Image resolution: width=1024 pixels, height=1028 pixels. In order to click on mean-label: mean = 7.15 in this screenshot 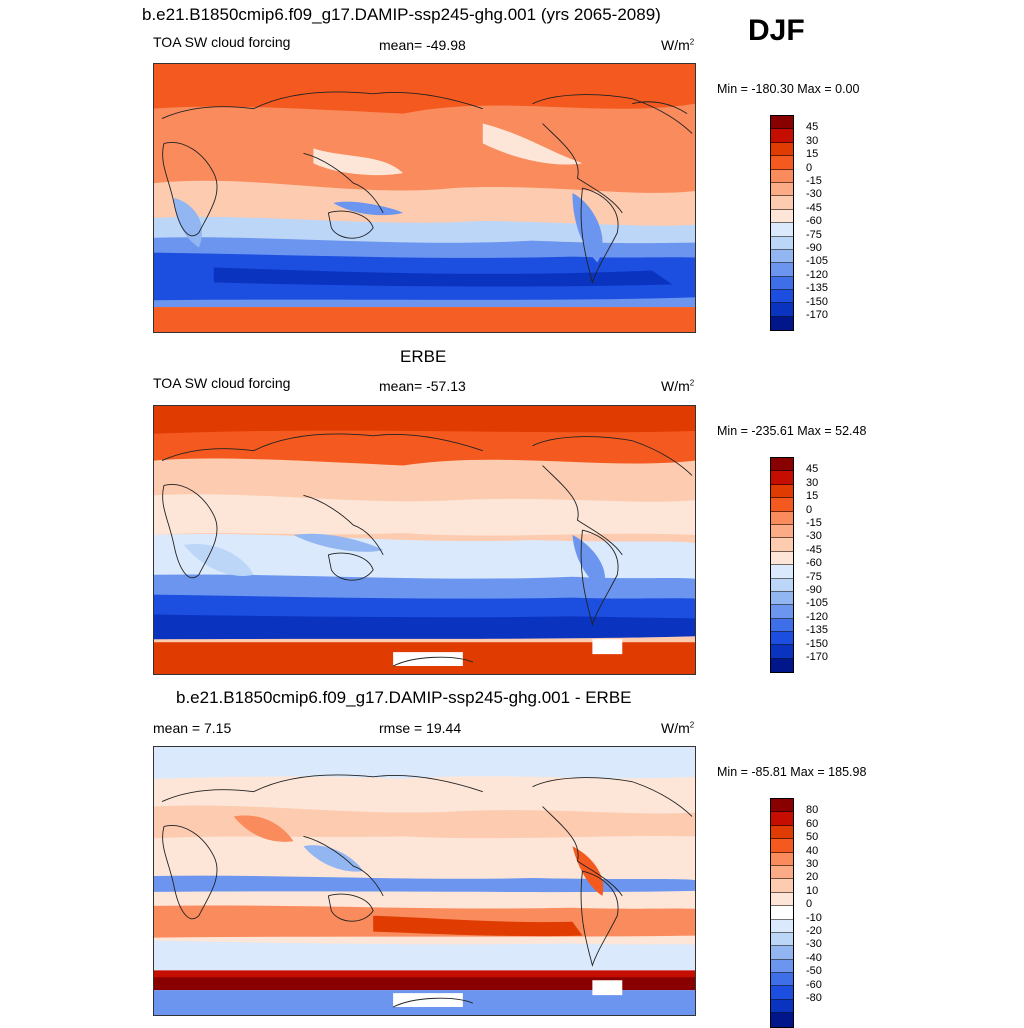, I will do `click(192, 728)`.